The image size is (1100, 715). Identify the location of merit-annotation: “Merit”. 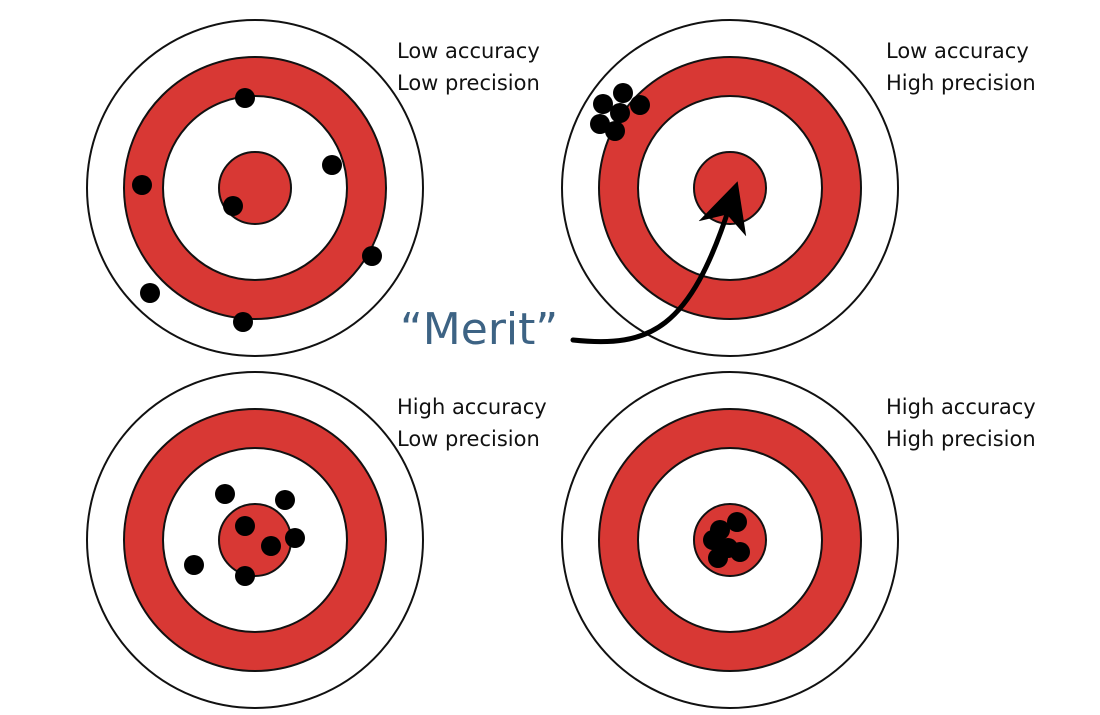
(573, 268).